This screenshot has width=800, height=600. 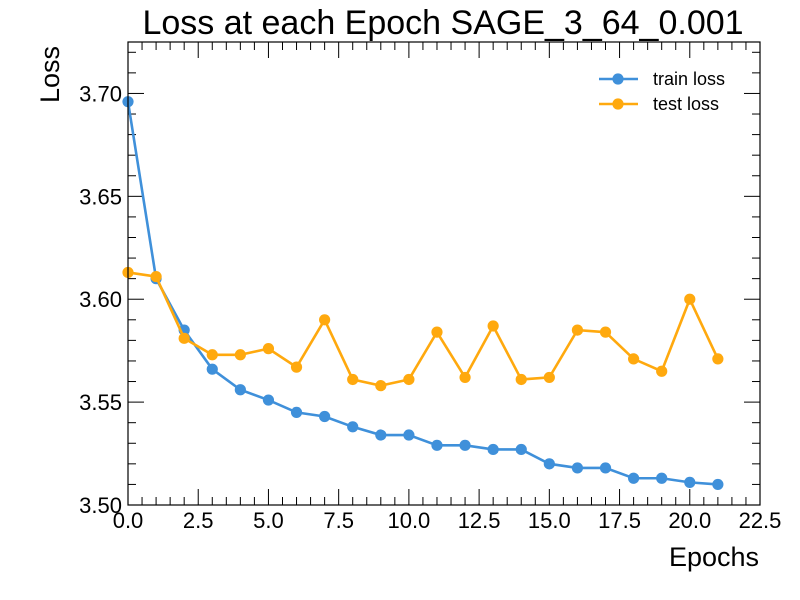 What do you see at coordinates (479, 520) in the screenshot?
I see `x-tick-label: 12.5` at bounding box center [479, 520].